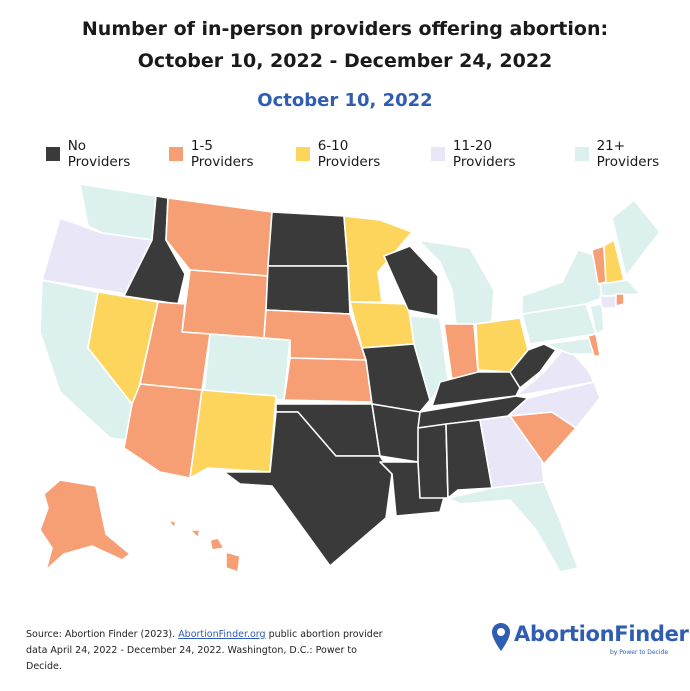  I want to click on chart-title-line2: October 10, 2022 - December 24, 2022, so click(345, 61).